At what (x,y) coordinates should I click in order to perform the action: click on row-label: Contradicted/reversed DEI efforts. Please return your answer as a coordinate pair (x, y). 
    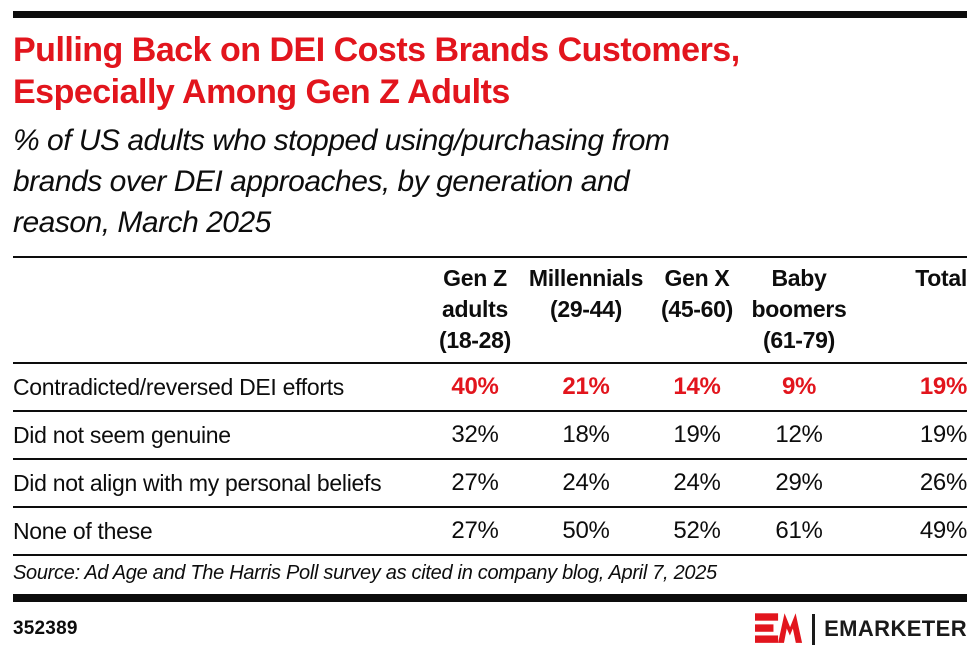
    Looking at the image, I should click on (179, 386).